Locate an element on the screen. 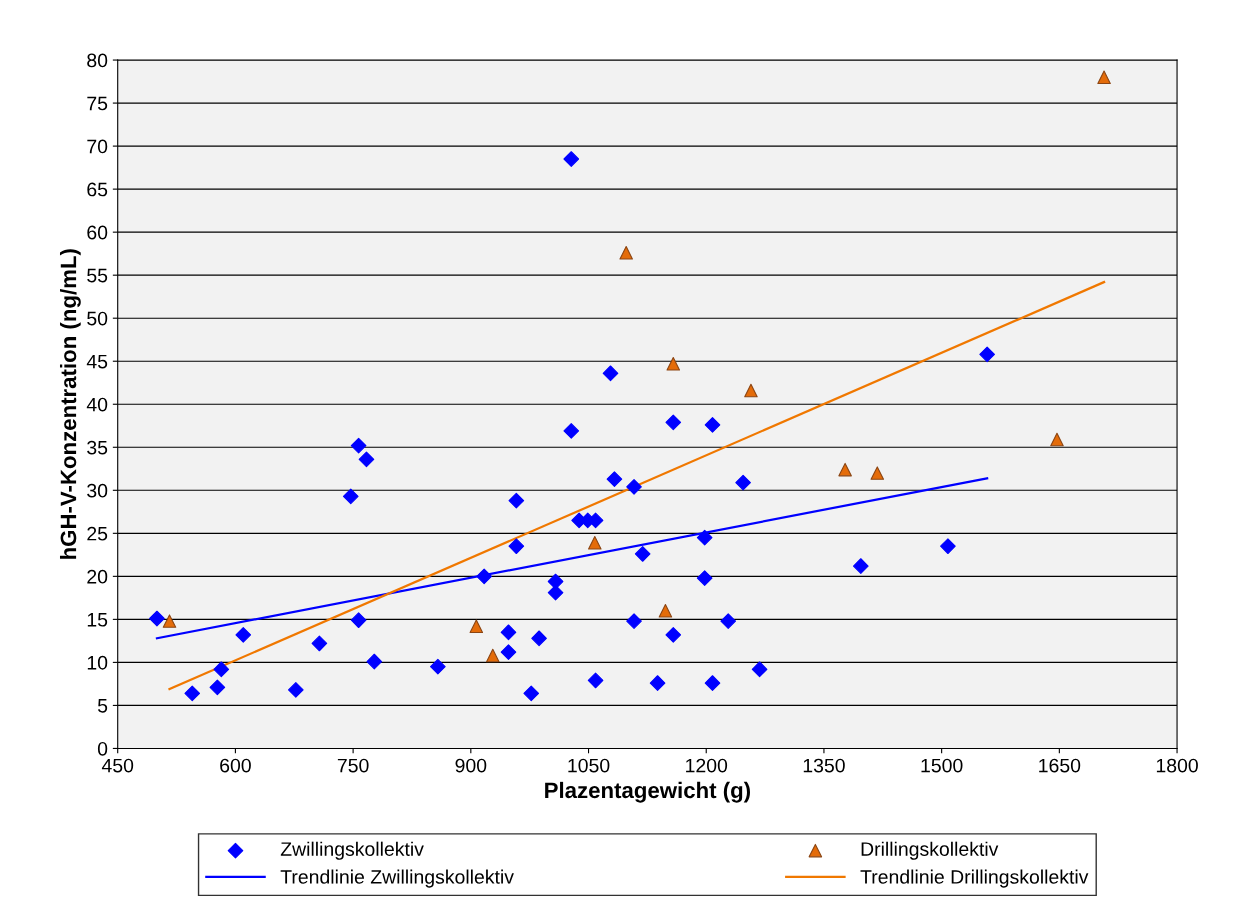 The height and width of the screenshot is (924, 1239). y-tick-label: 20 is located at coordinates (97, 576).